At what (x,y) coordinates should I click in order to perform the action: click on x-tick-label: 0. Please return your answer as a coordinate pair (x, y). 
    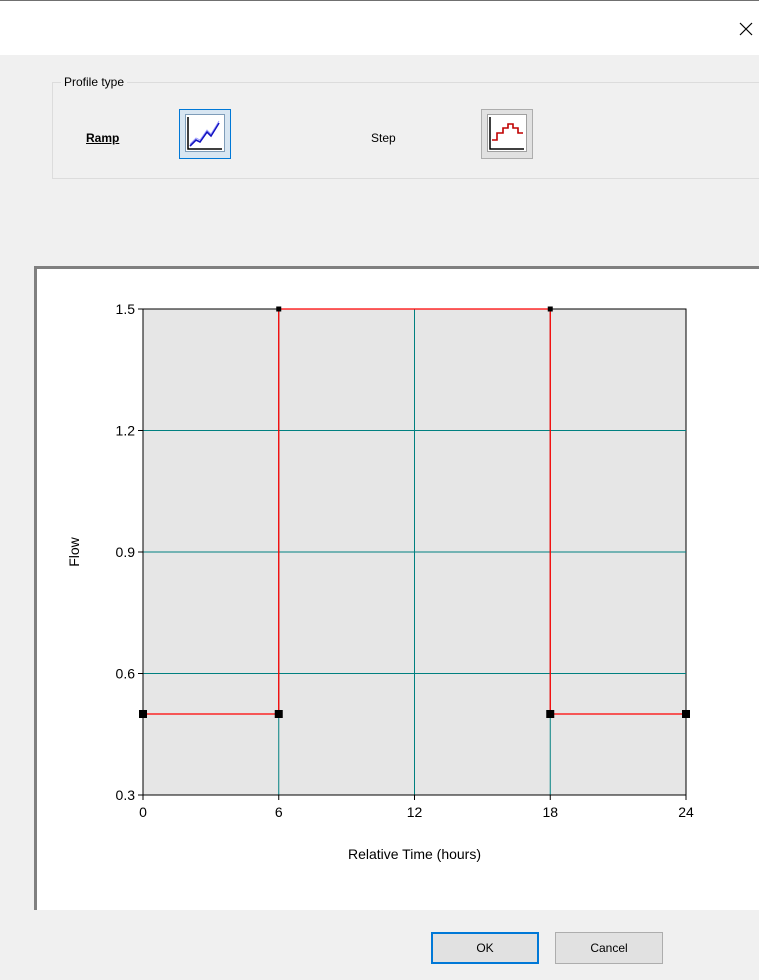
    Looking at the image, I should click on (143, 812).